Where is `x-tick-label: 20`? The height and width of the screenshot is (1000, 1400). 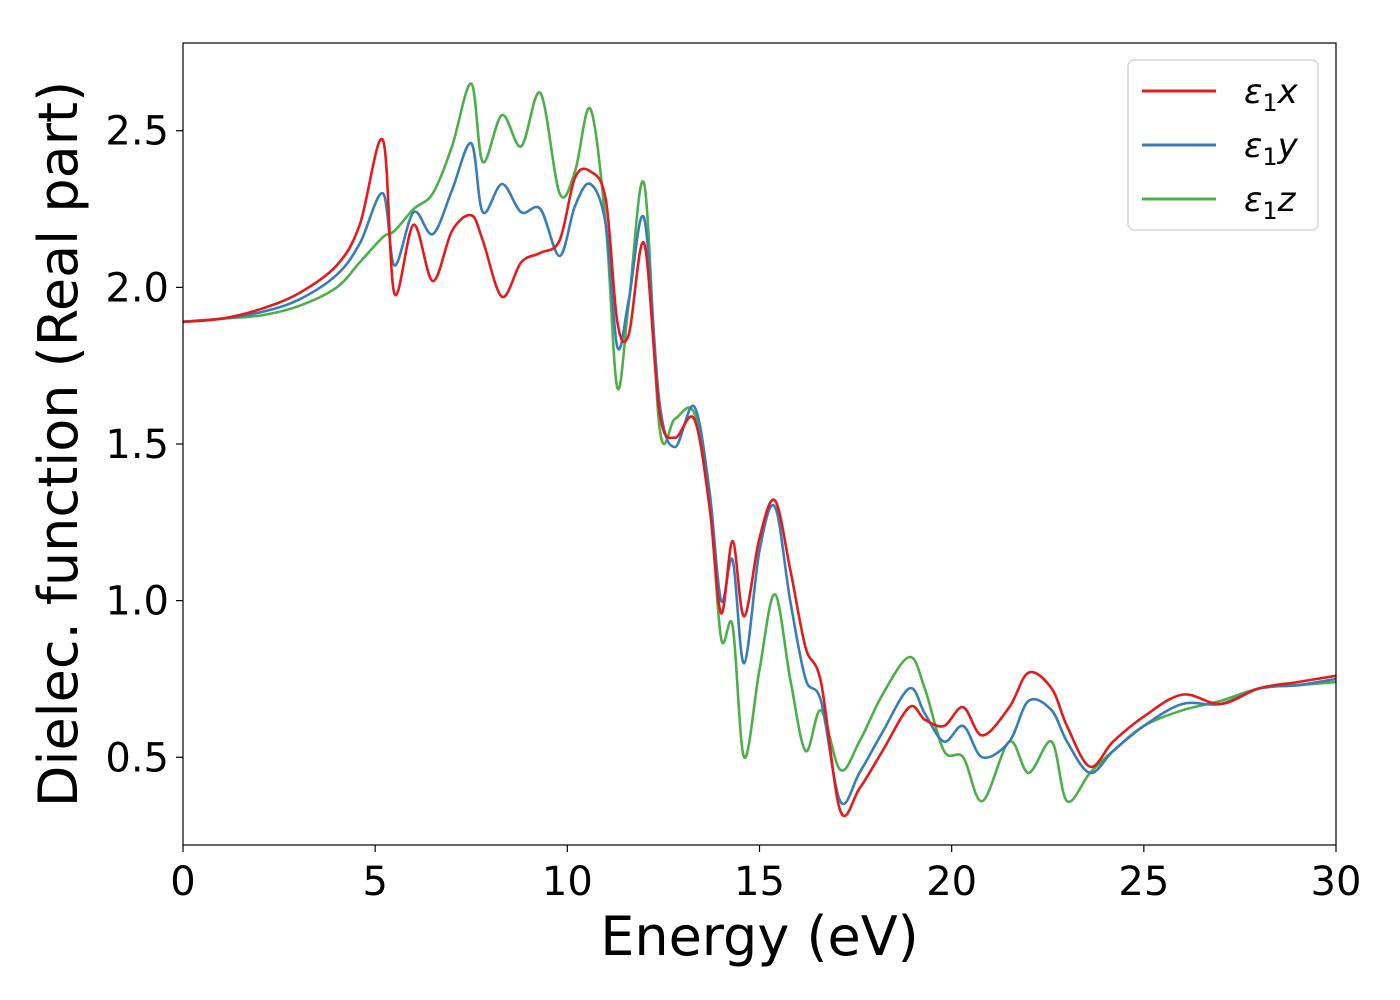
x-tick-label: 20 is located at coordinates (951, 882).